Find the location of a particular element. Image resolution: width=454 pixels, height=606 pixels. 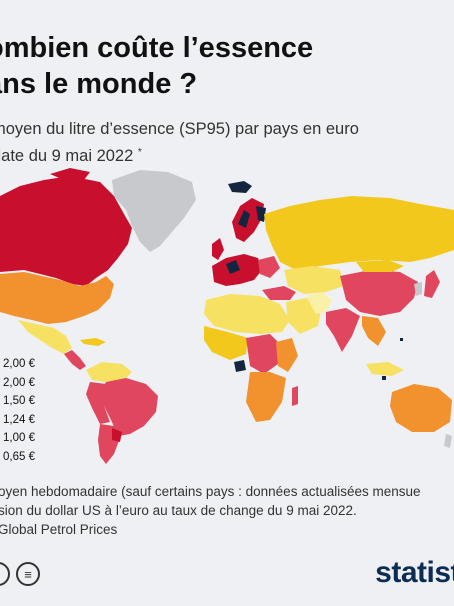

arctic-islands-region is located at coordinates (70, 174).